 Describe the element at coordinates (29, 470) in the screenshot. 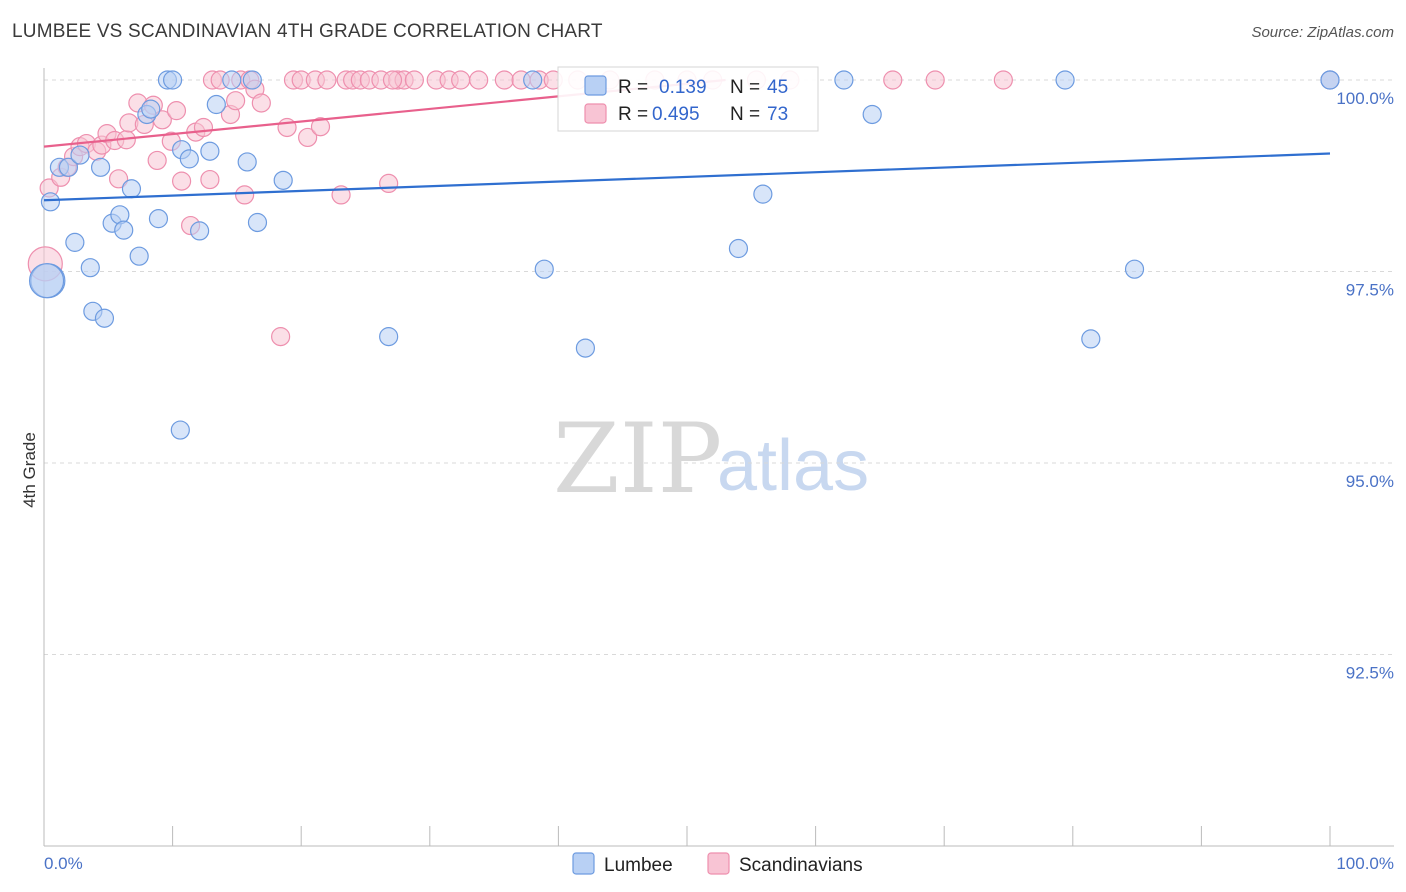

I see `y-axis-label: 4th Grade` at that location.